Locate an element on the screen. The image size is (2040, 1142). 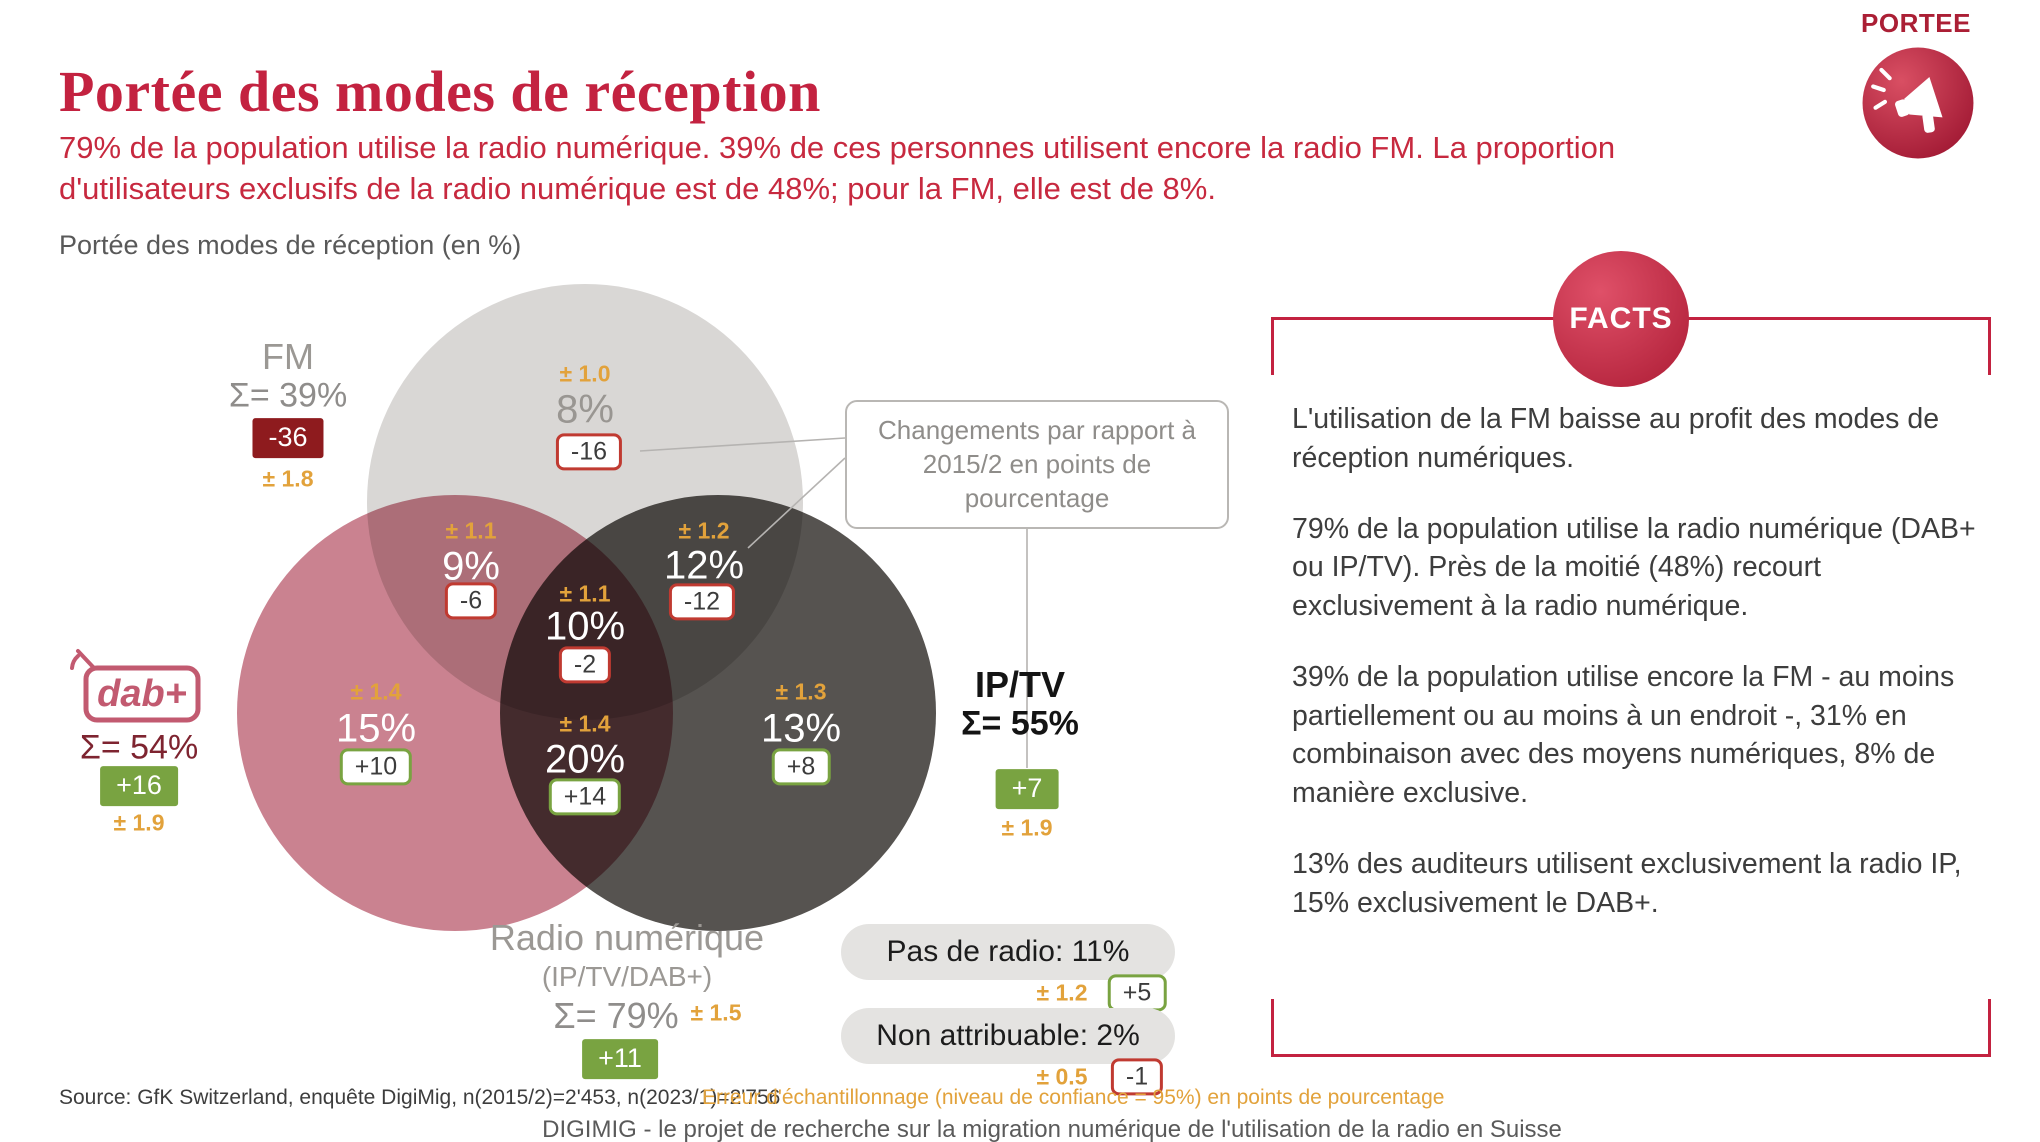
fm-dab-change-badge: -6 is located at coordinates (471, 601).